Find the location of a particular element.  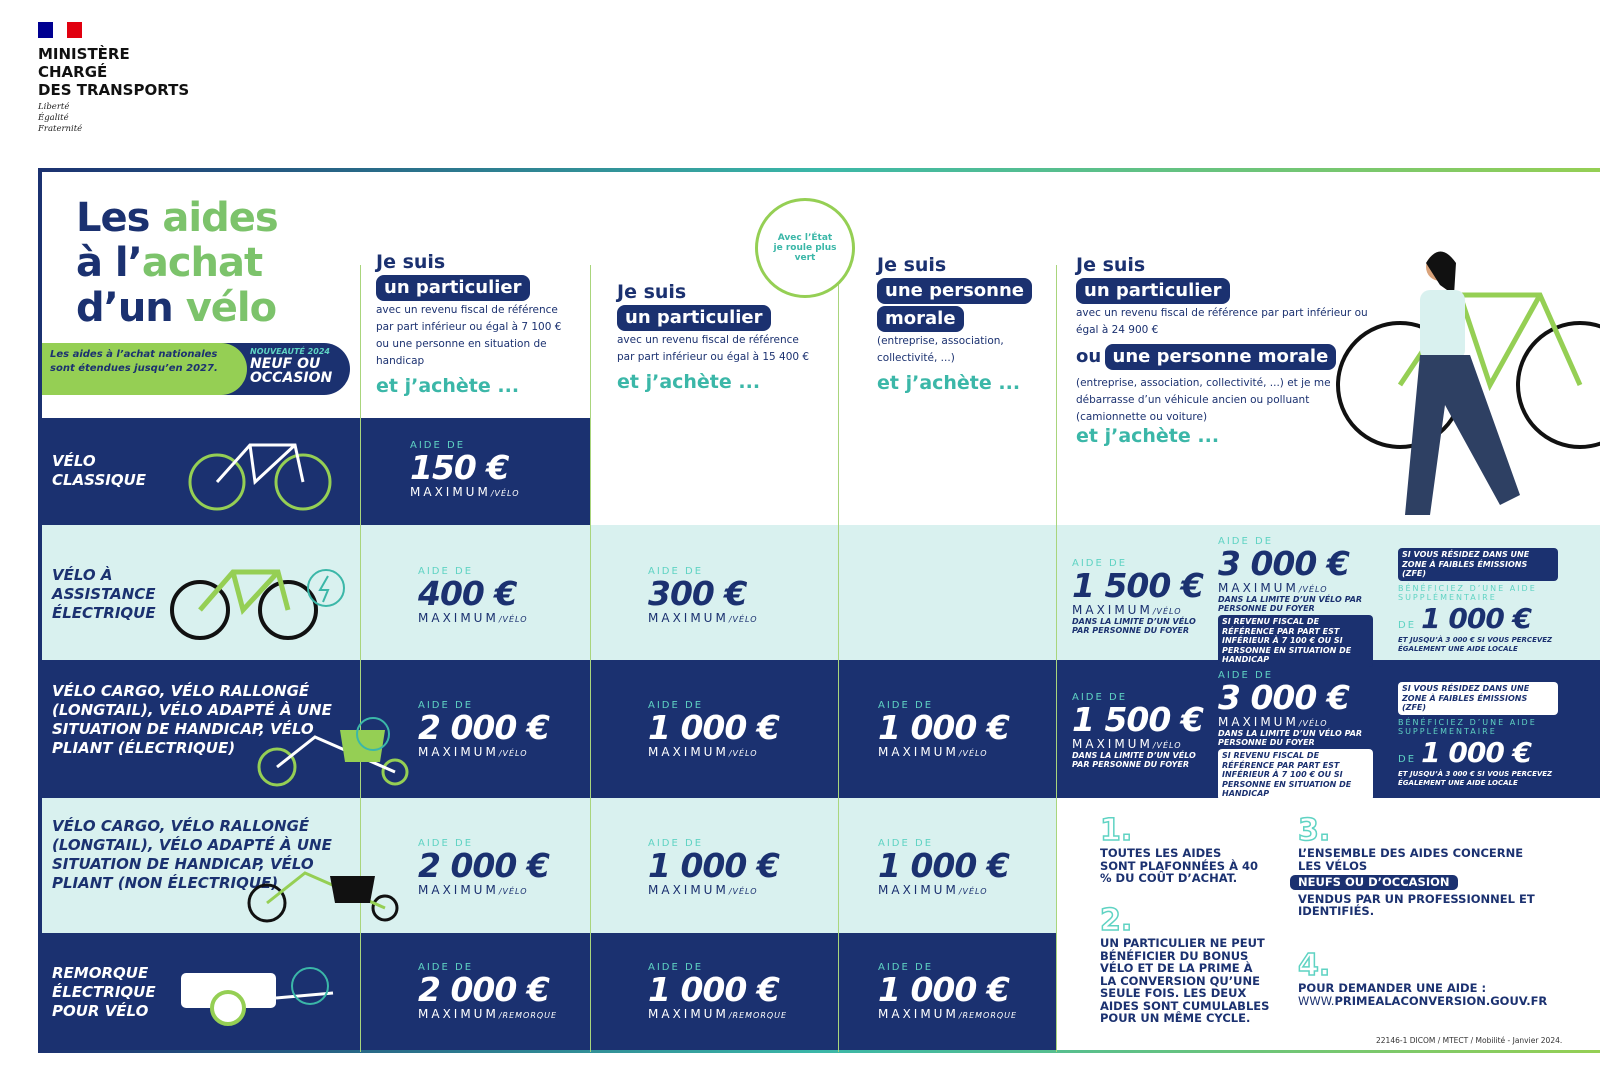

cargo-bike-icon is located at coordinates (323, 897).